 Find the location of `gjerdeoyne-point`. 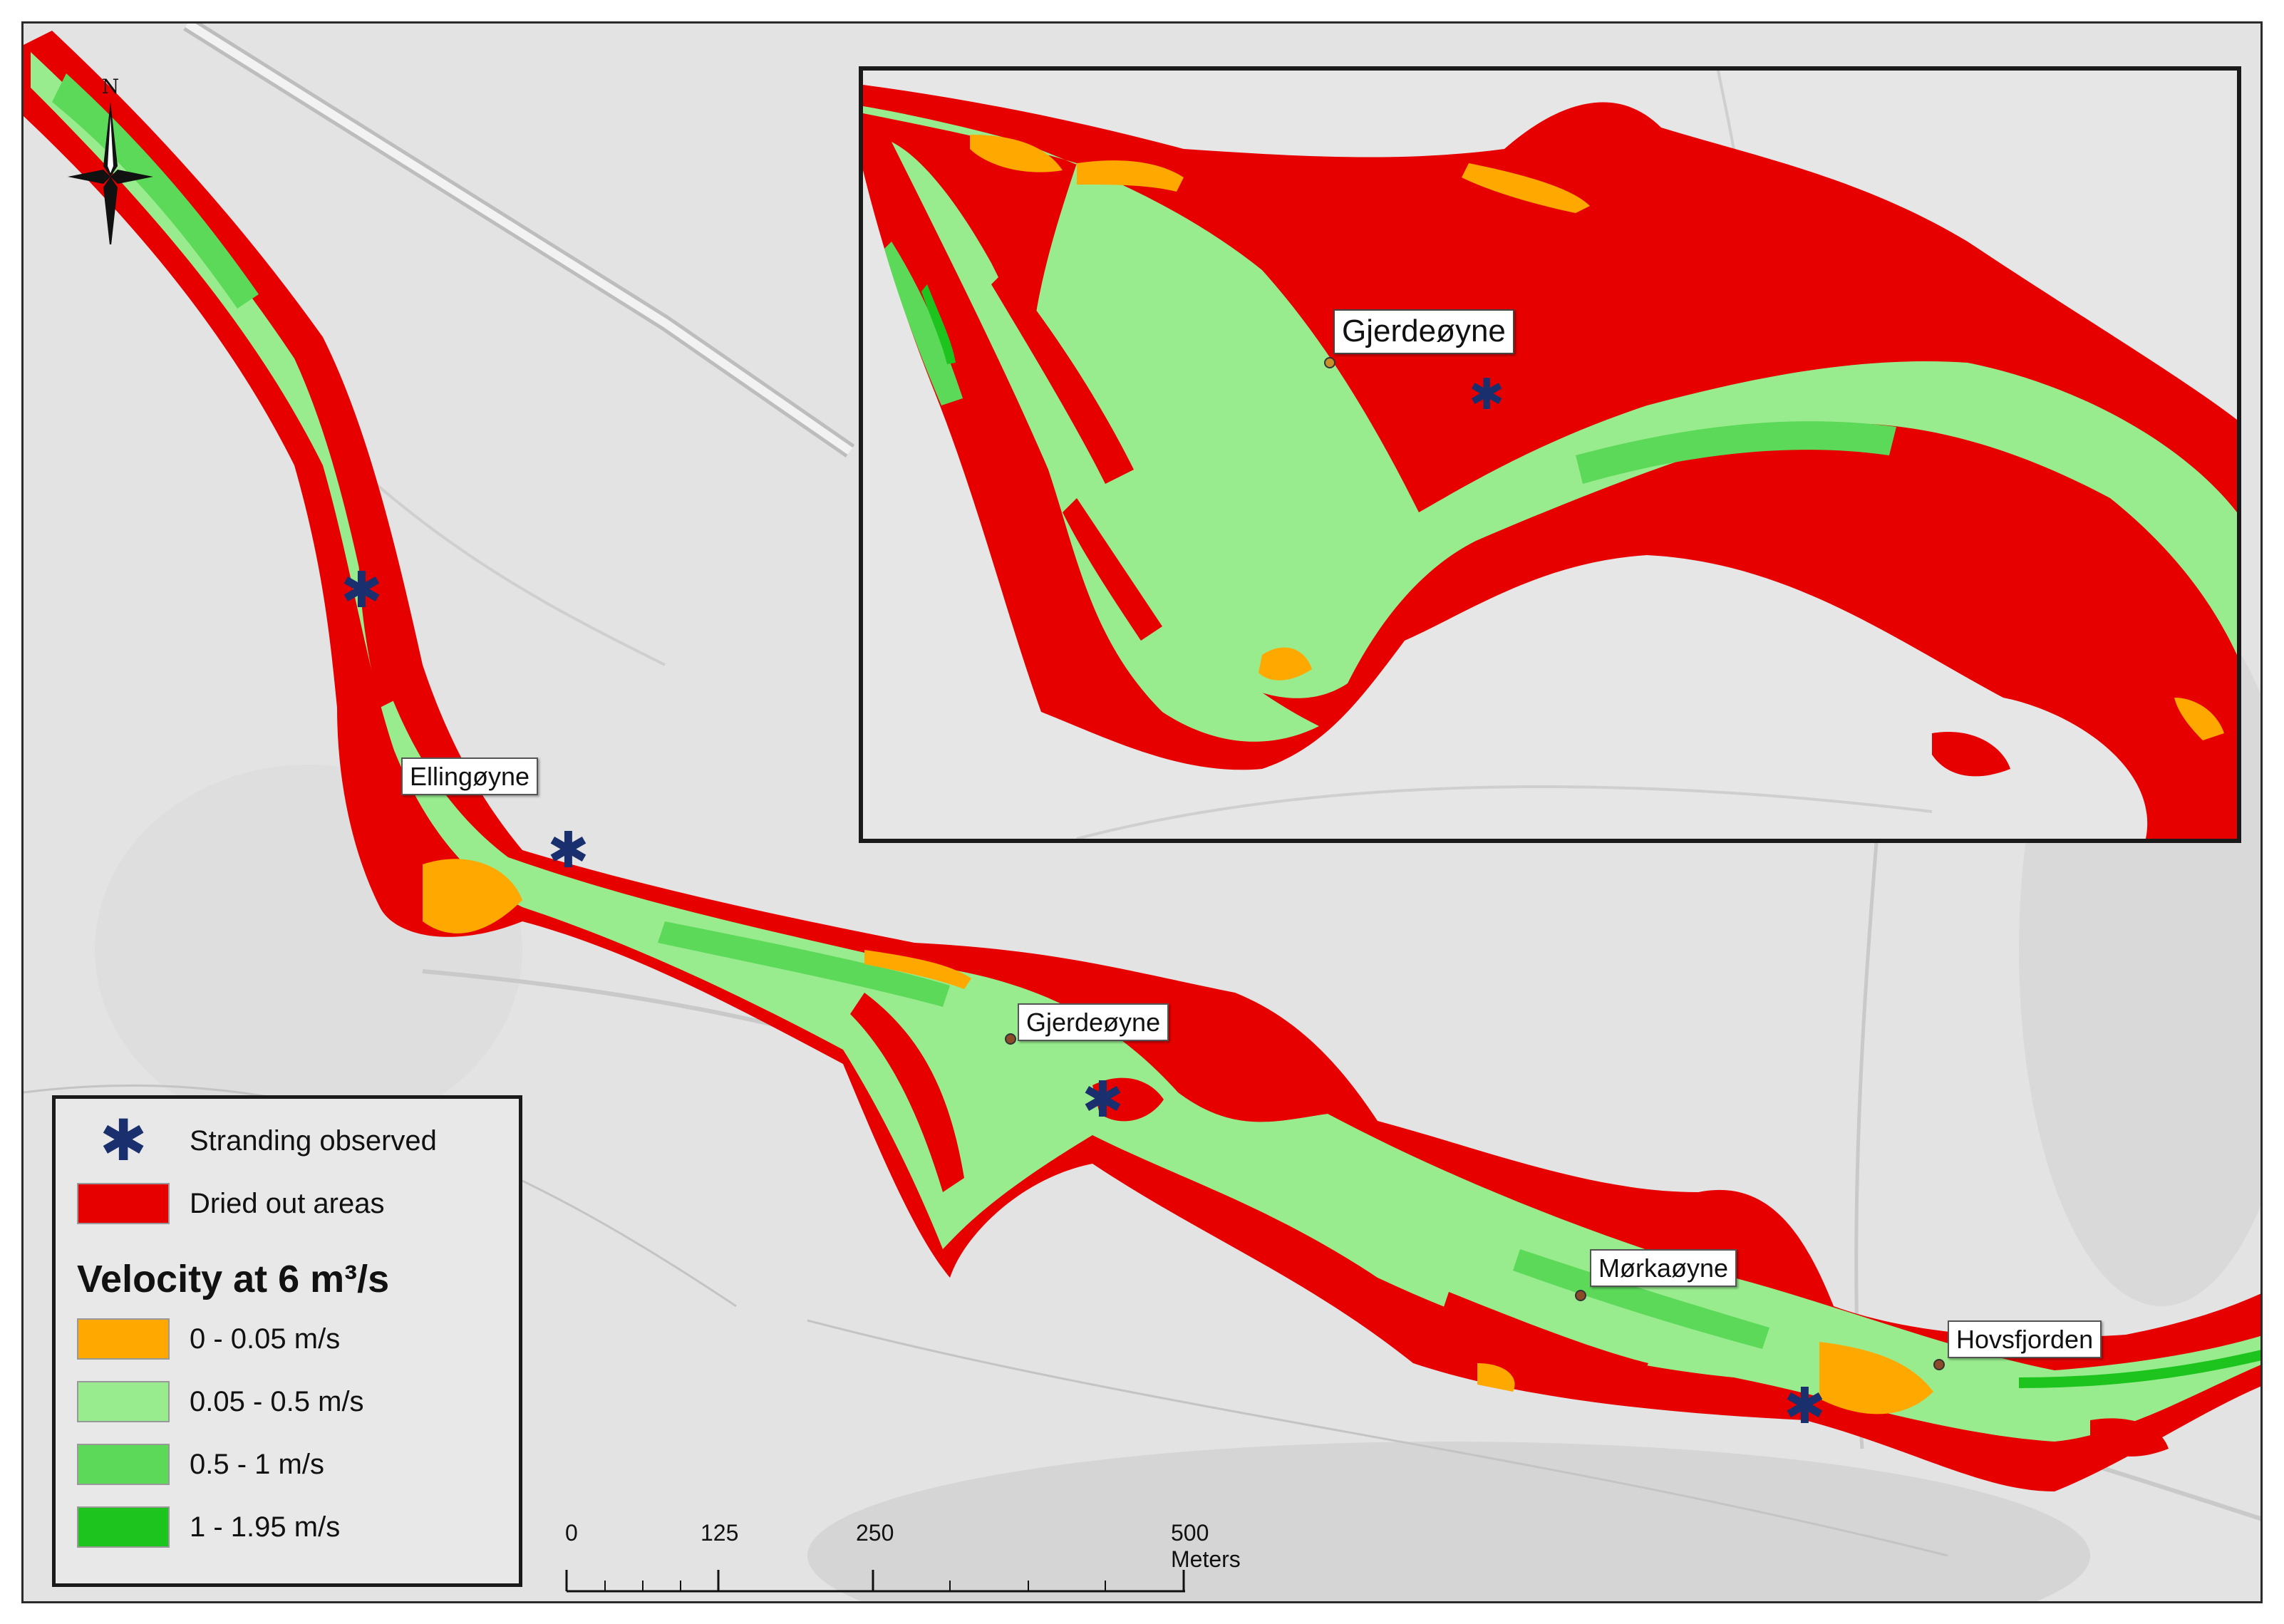

gjerdeoyne-point is located at coordinates (1010, 1039).